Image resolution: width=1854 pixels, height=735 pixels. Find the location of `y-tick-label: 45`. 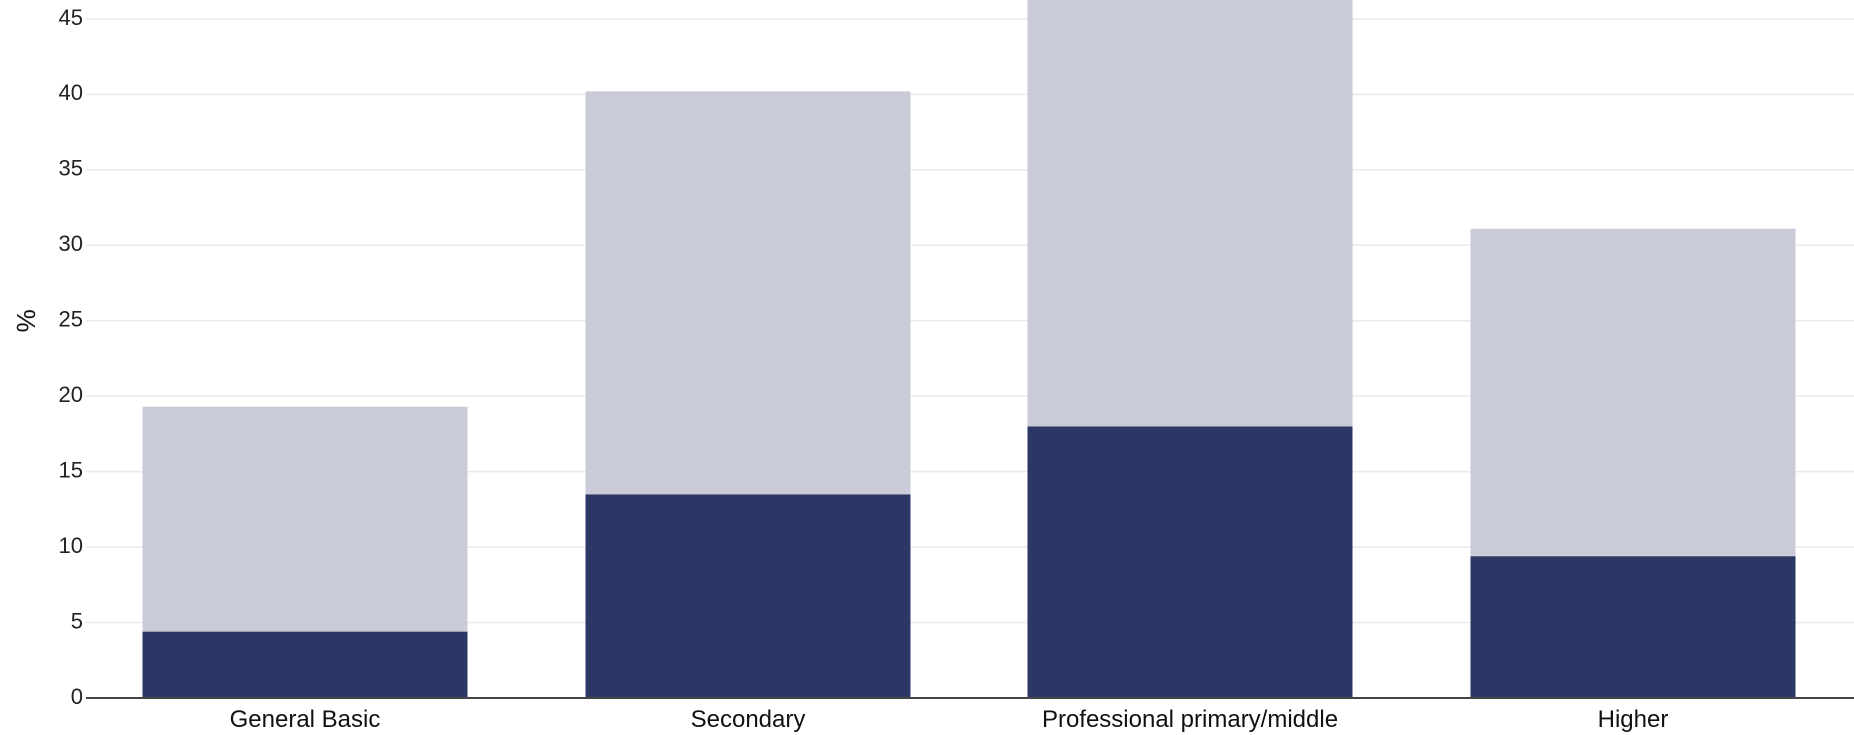

y-tick-label: 45 is located at coordinates (71, 17).